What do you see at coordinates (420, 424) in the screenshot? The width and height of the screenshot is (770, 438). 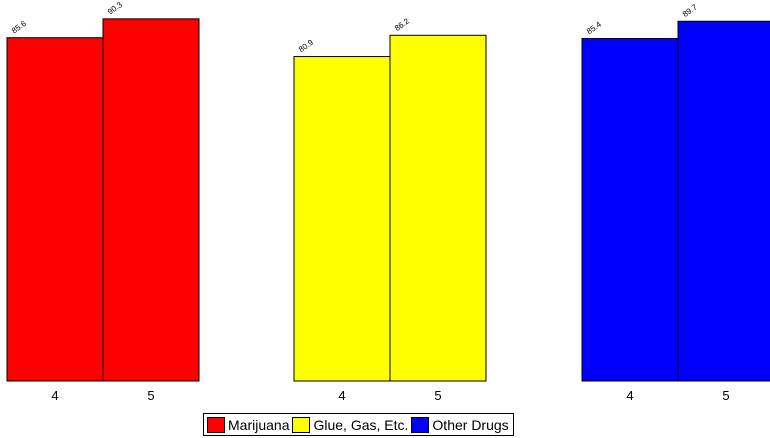 I see `legend-swatch-other-drugs` at bounding box center [420, 424].